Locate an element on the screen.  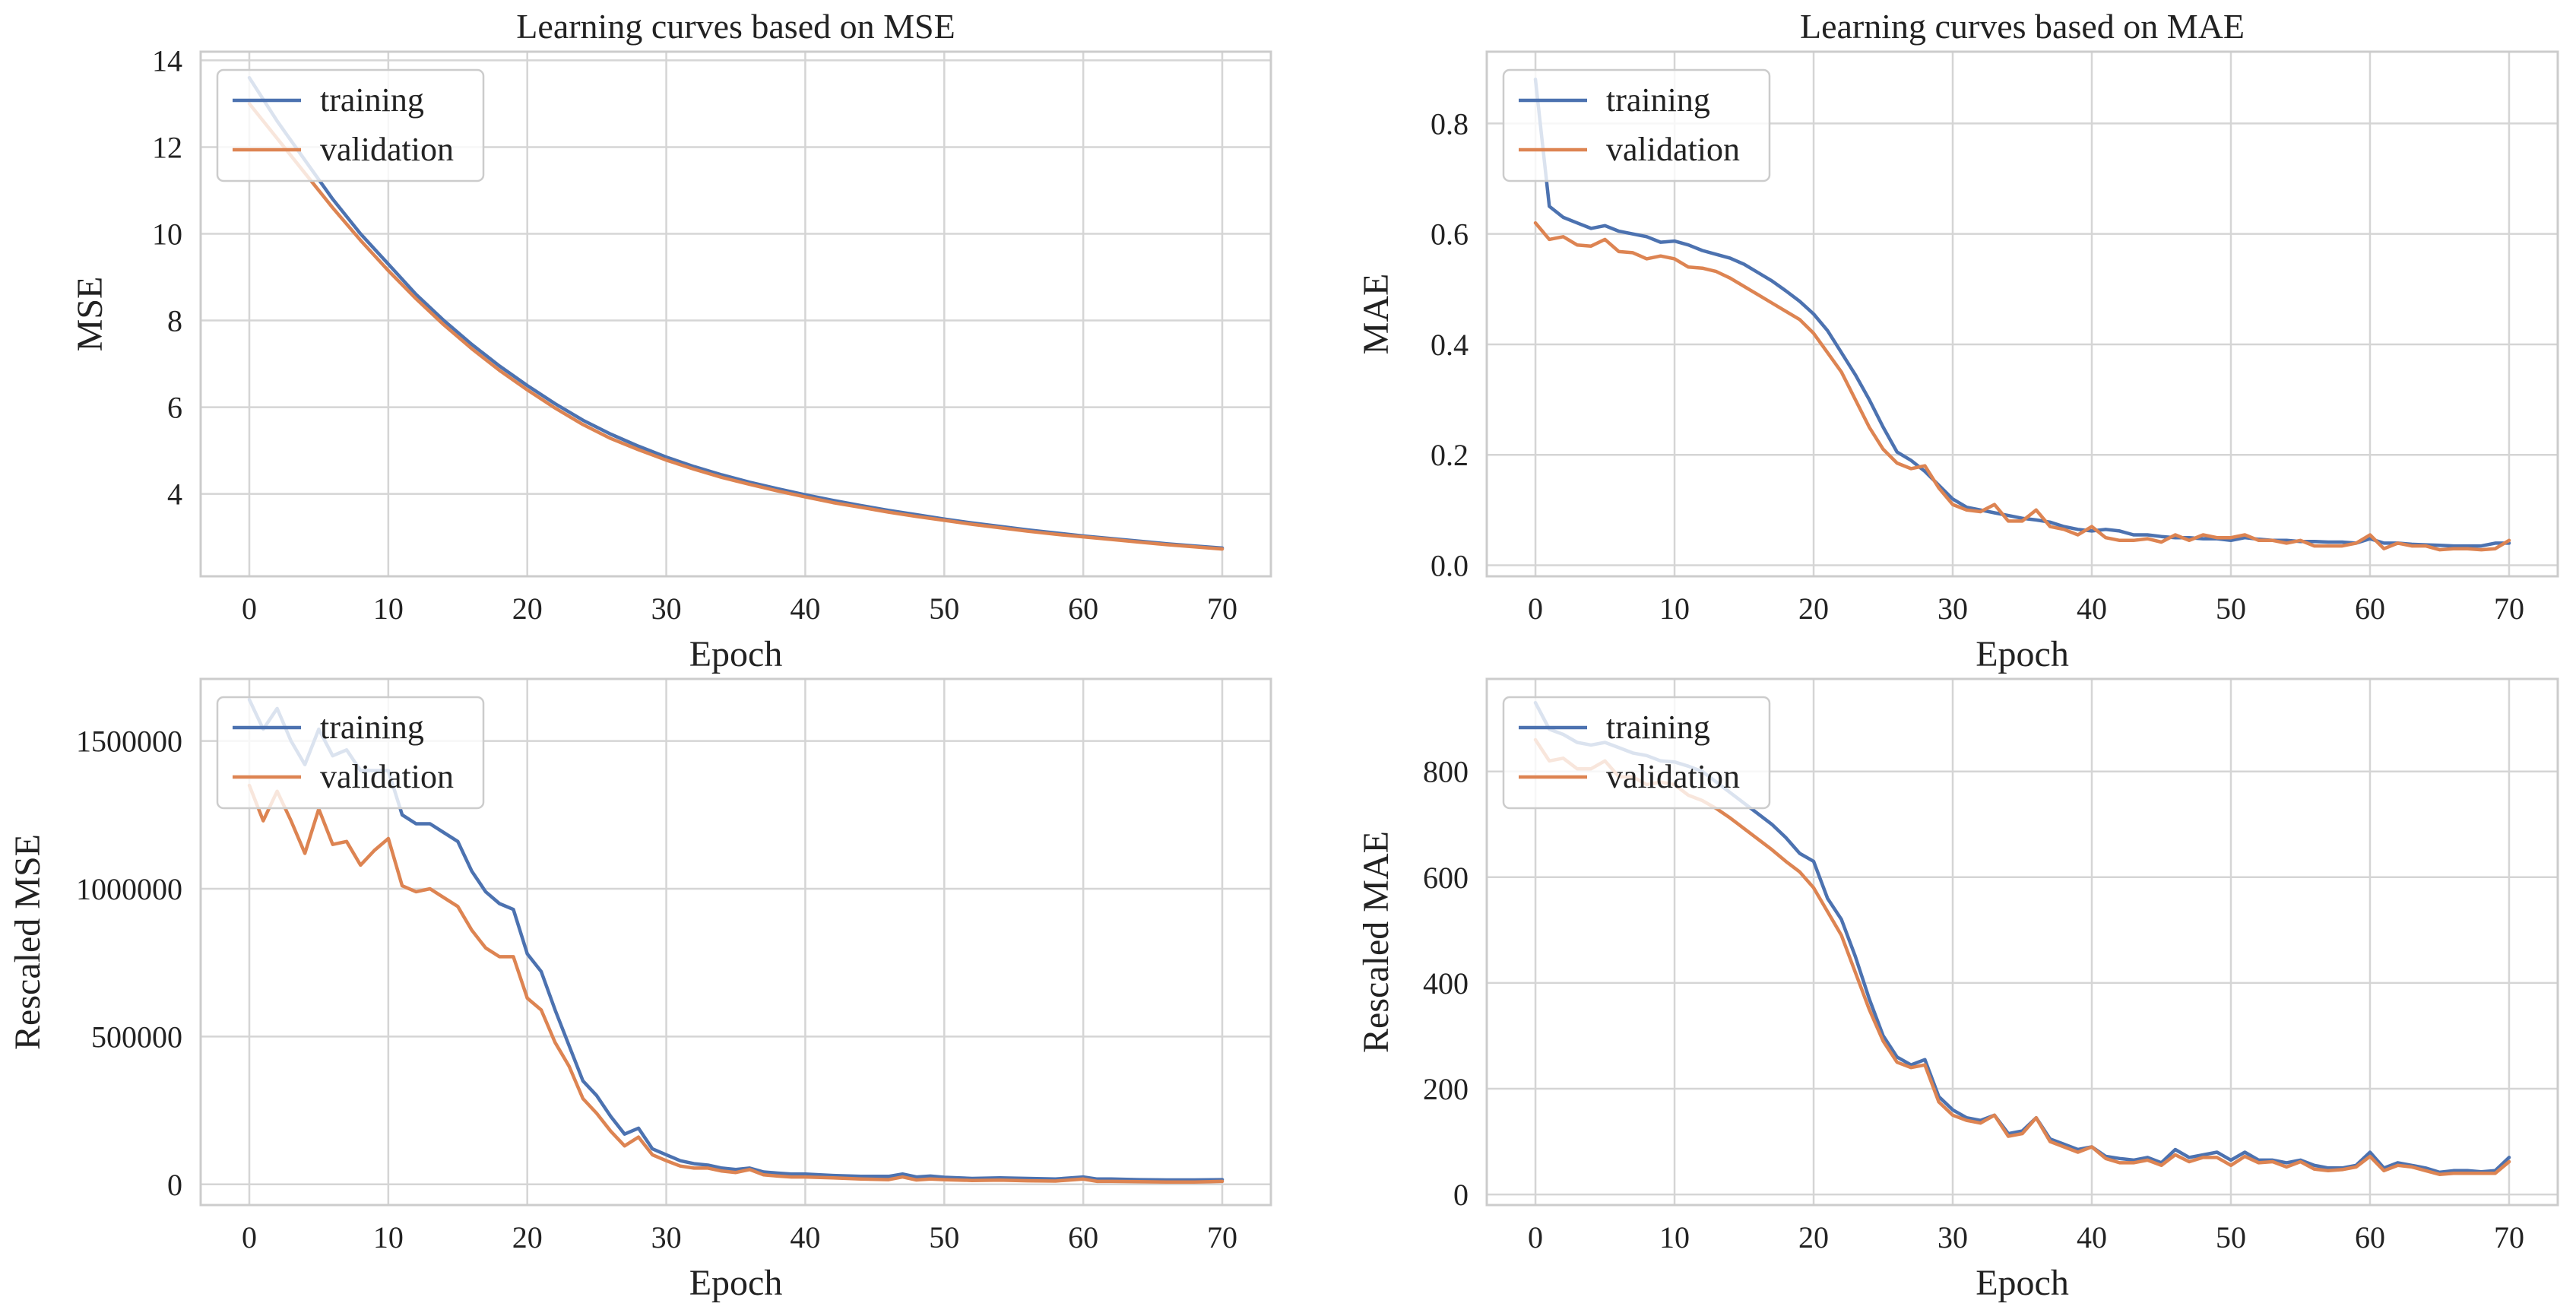
rescaled-mae-legend-box is located at coordinates (1636, 753).